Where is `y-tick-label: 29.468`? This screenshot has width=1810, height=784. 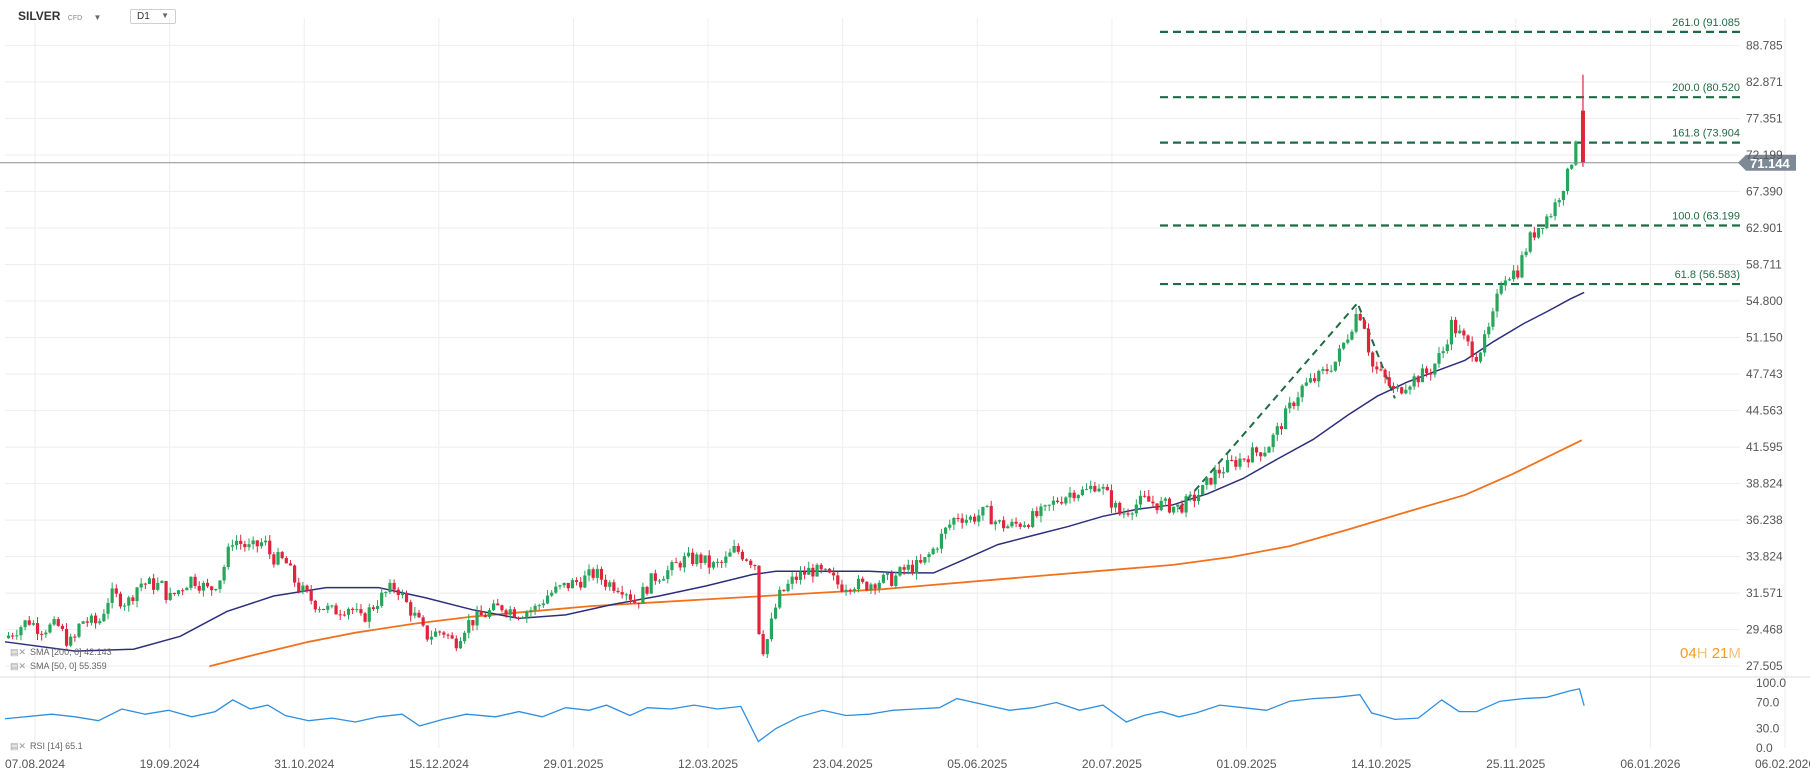 y-tick-label: 29.468 is located at coordinates (1764, 630).